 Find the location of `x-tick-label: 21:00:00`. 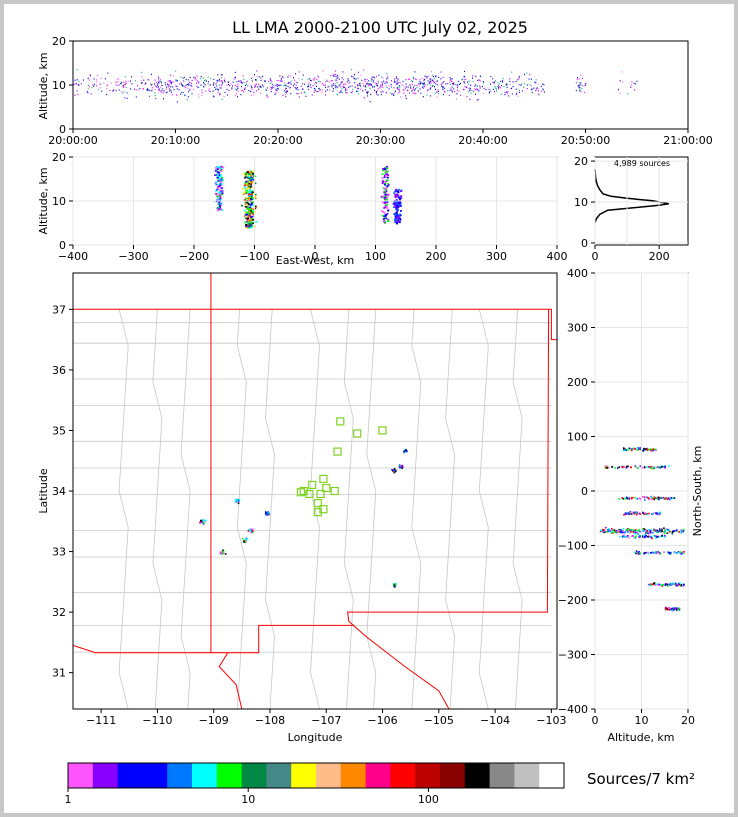

x-tick-label: 21:00:00 is located at coordinates (687, 140).